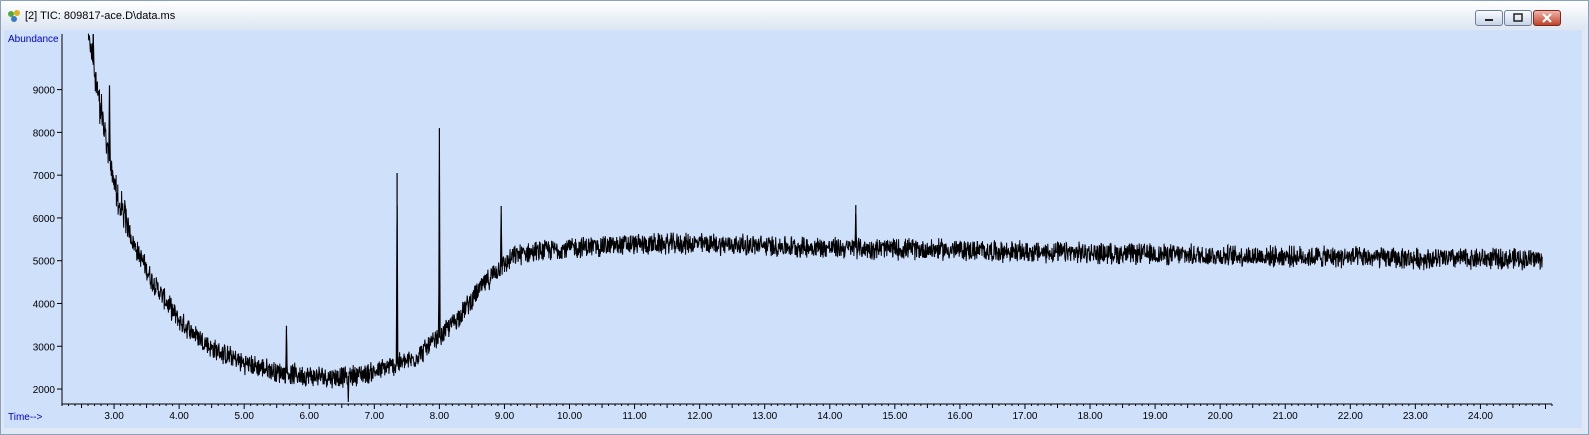 The image size is (1589, 435). What do you see at coordinates (179, 416) in the screenshot?
I see `x-tick-label: 4.00` at bounding box center [179, 416].